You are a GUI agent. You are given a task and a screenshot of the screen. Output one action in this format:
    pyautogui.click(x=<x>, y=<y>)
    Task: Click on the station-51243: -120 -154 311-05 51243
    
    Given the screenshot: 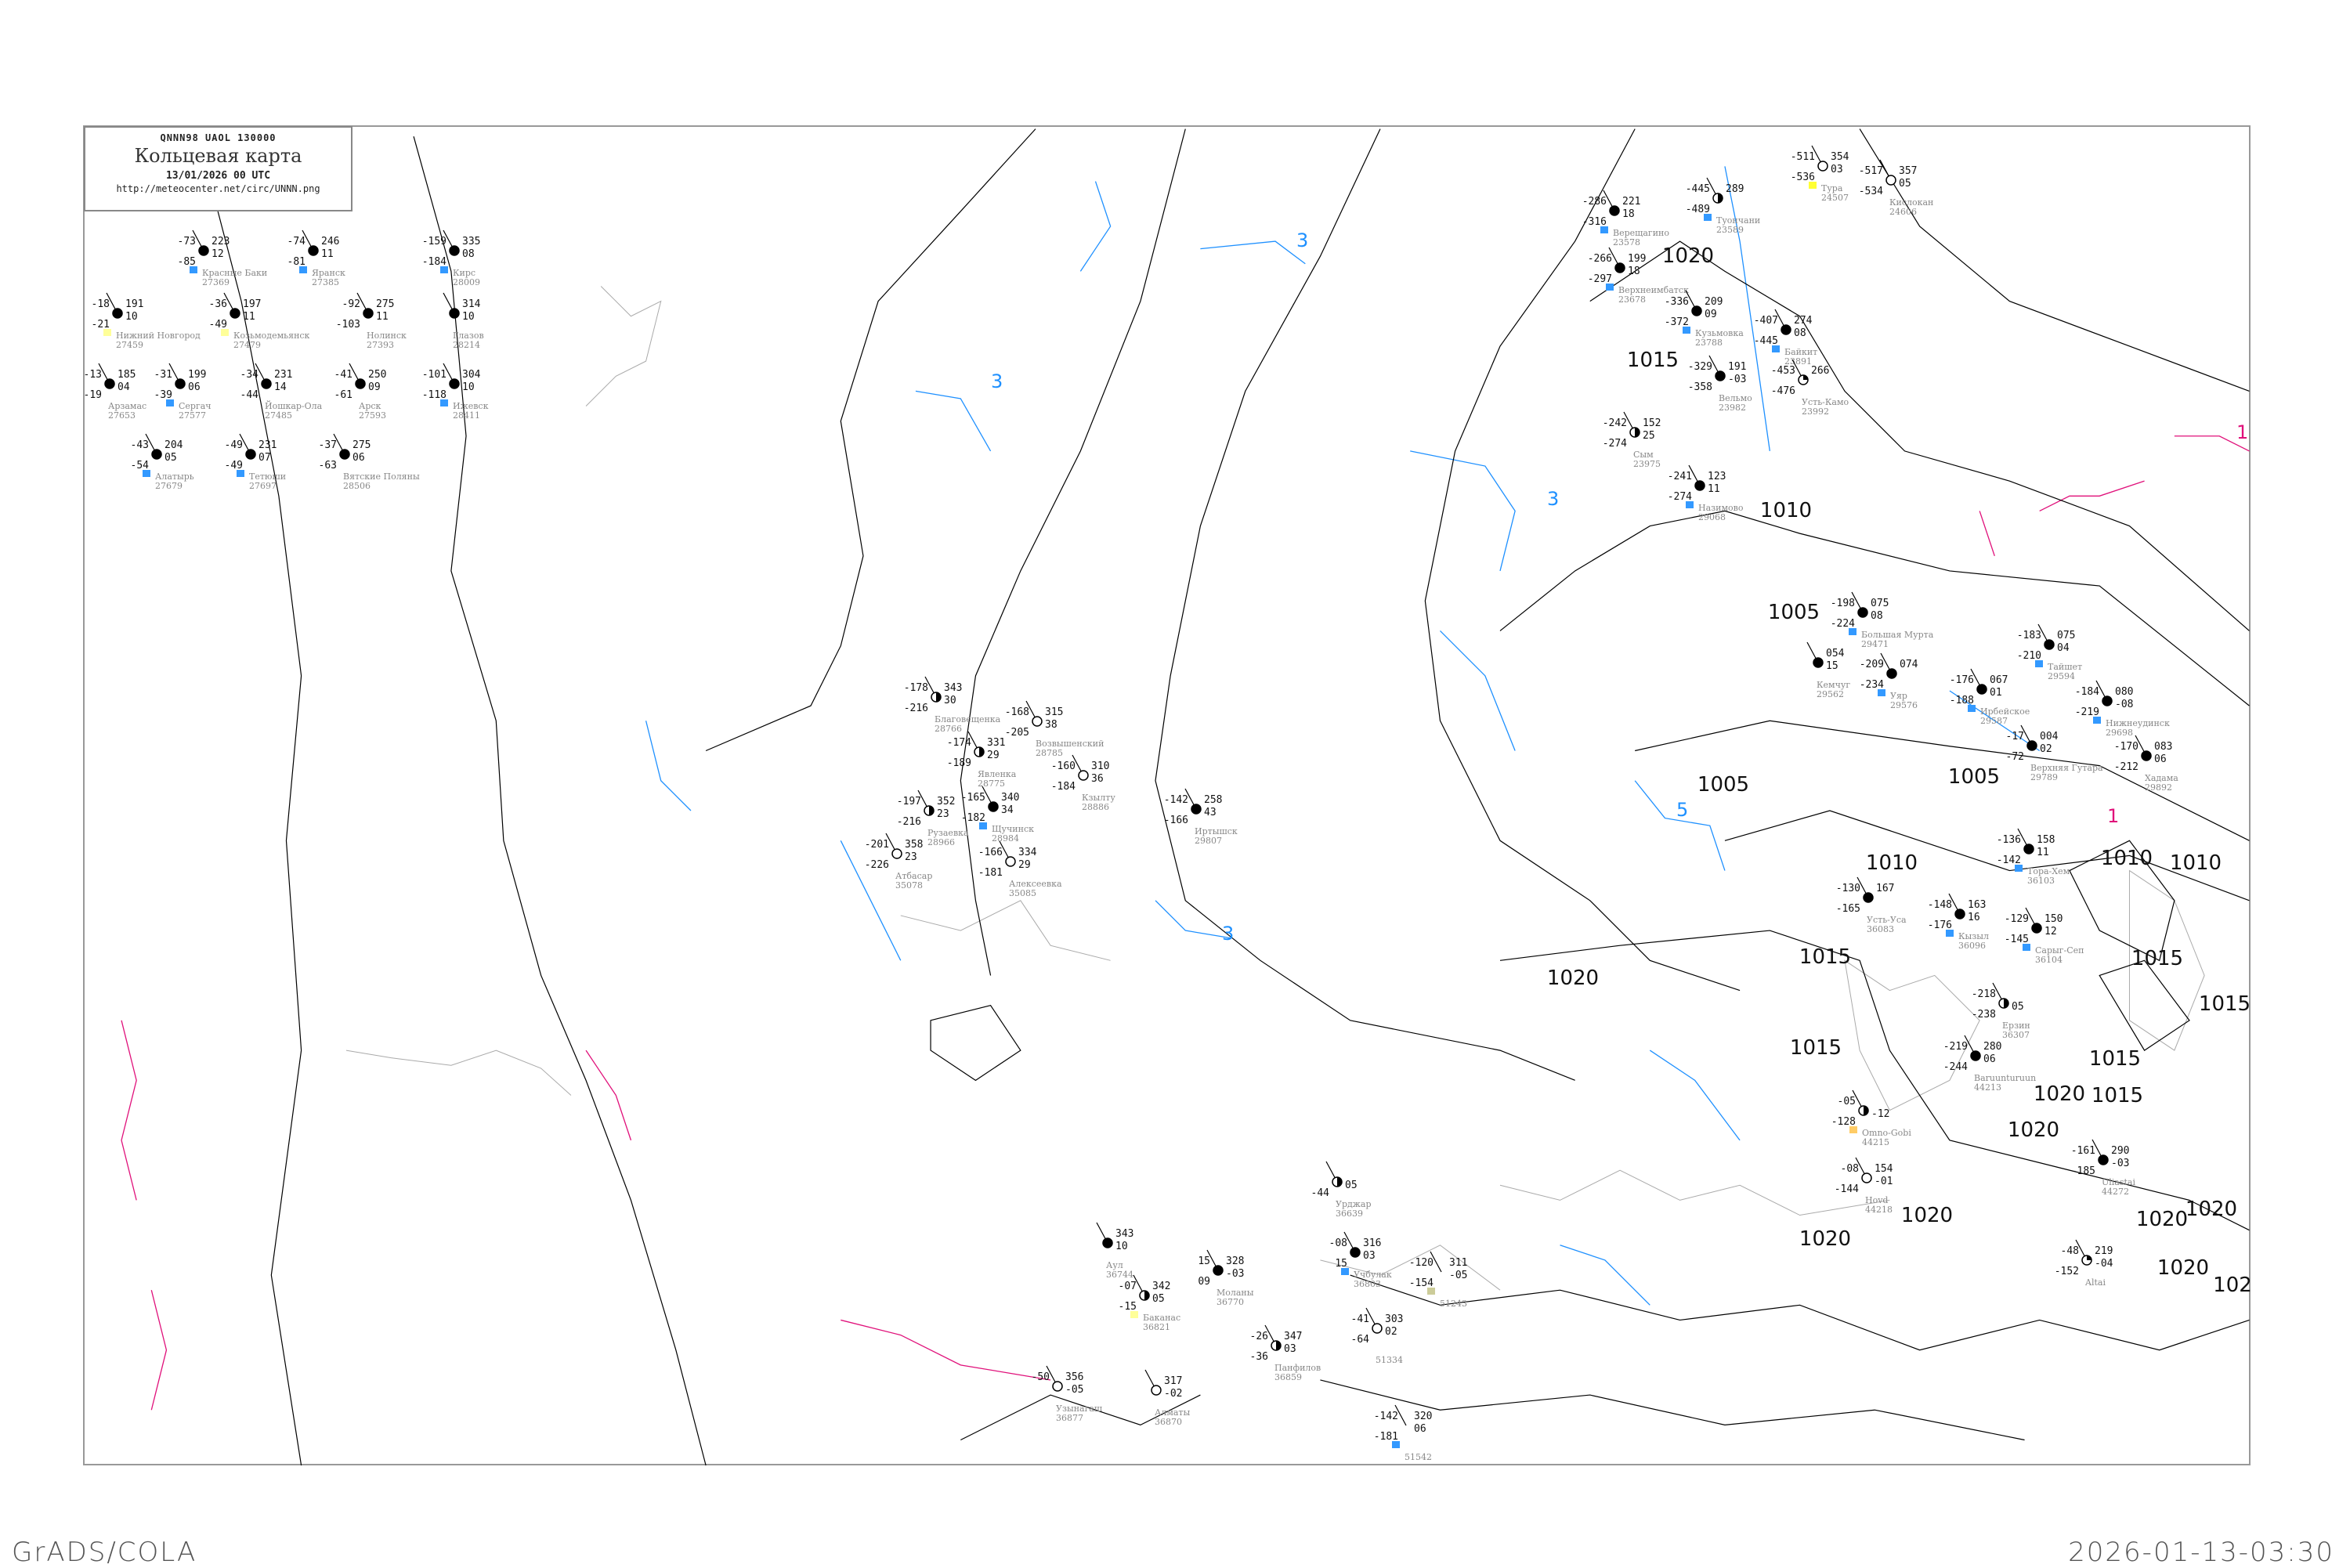 What is the action you would take?
    pyautogui.click(x=1438, y=1280)
    